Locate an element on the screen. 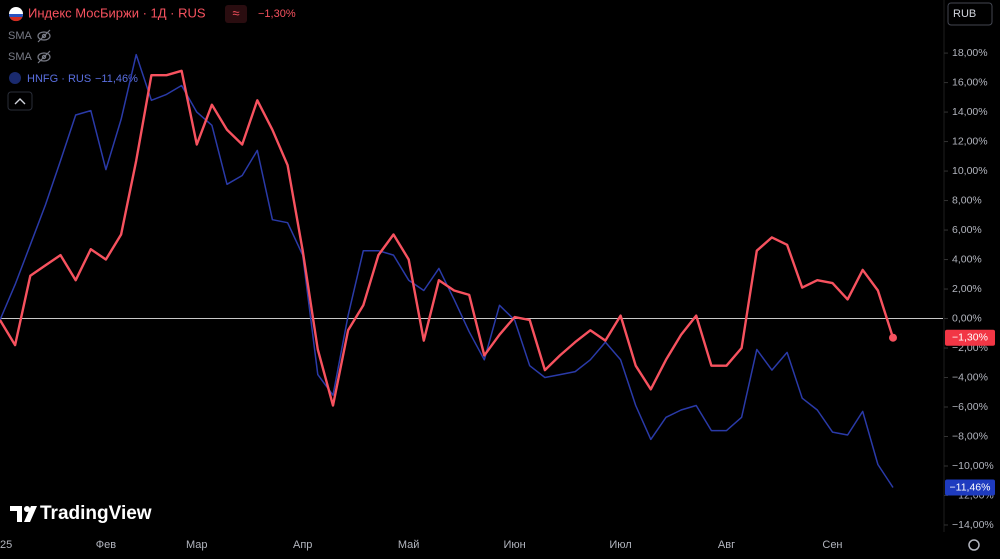 Image resolution: width=1000 pixels, height=559 pixels. price-label: −1,30% is located at coordinates (970, 337).